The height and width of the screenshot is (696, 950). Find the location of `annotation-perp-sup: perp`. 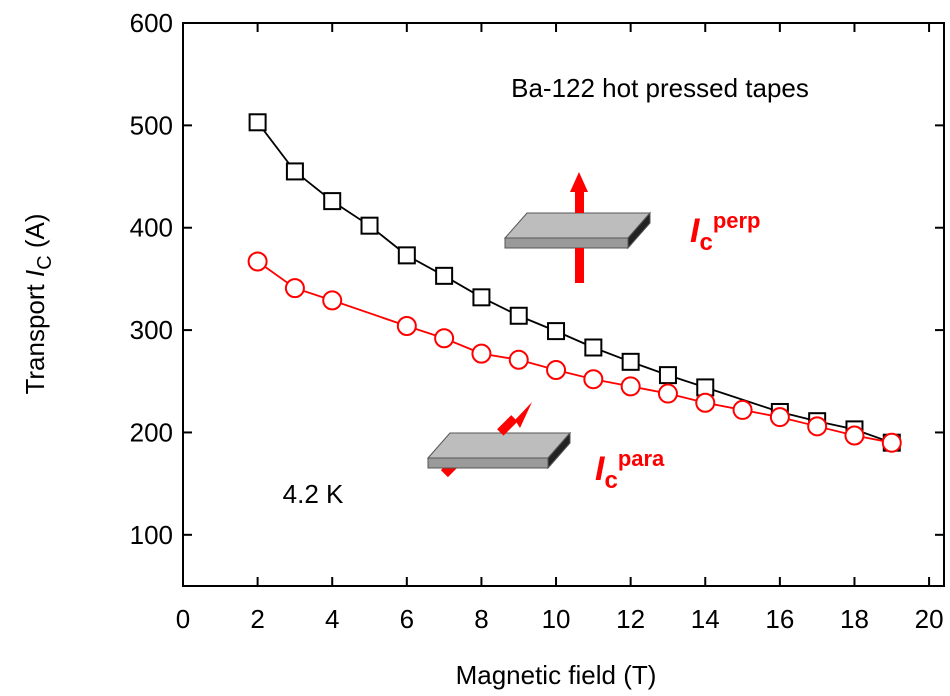

annotation-perp-sup: perp is located at coordinates (737, 220).